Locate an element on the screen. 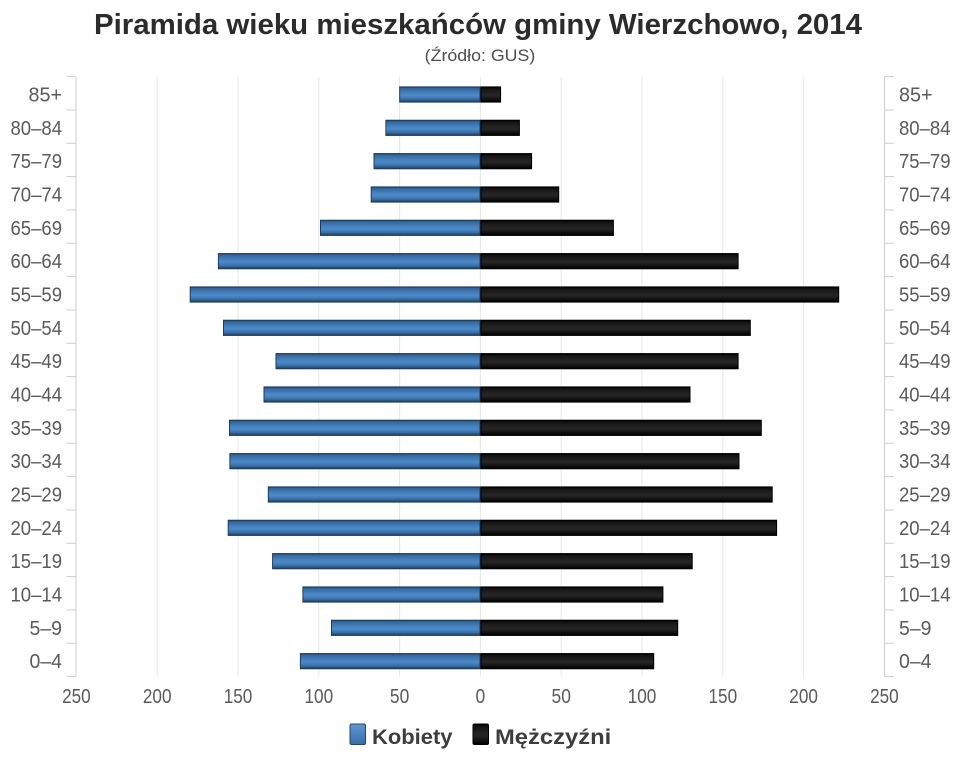 This screenshot has height=773, width=960. svg-text: Kobiety is located at coordinates (412, 737).